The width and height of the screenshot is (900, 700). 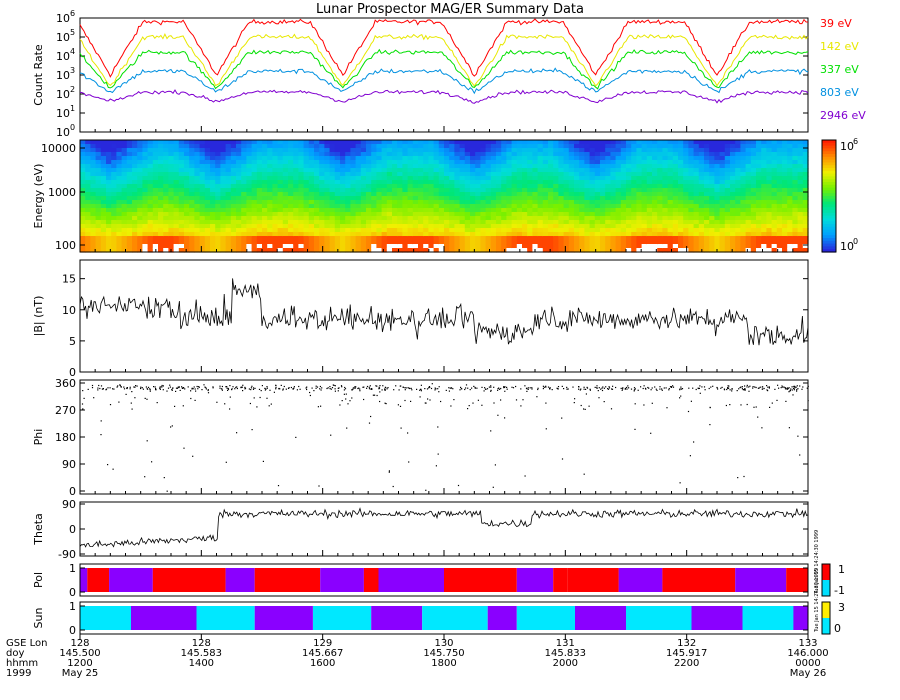 I want to click on field-tick-label: 10, so click(x=69, y=310).